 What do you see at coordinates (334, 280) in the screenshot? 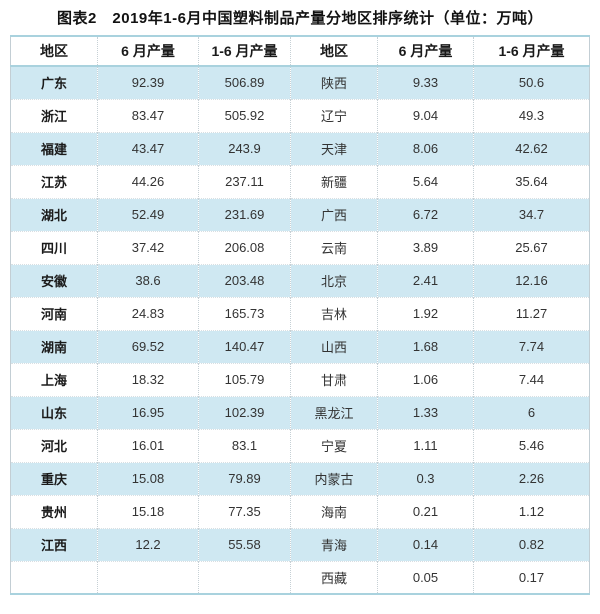
I see `region-cell: 北京` at bounding box center [334, 280].